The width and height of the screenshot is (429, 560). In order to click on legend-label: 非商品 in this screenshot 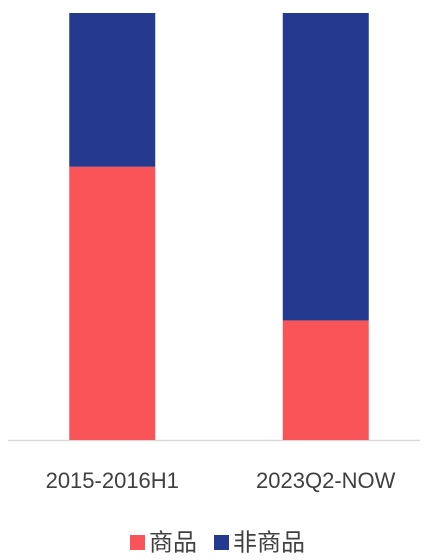, I will do `click(269, 542)`.